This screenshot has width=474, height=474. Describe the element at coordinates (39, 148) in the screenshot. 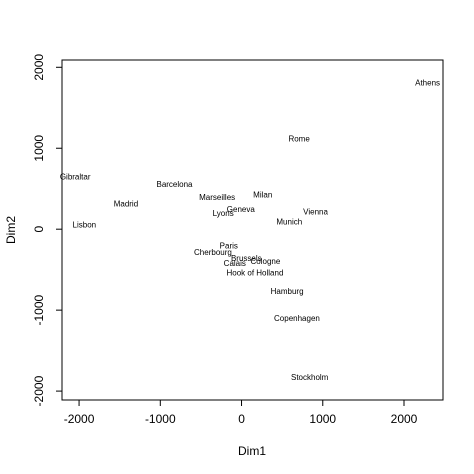

I see `y-tick-label: 1000` at that location.